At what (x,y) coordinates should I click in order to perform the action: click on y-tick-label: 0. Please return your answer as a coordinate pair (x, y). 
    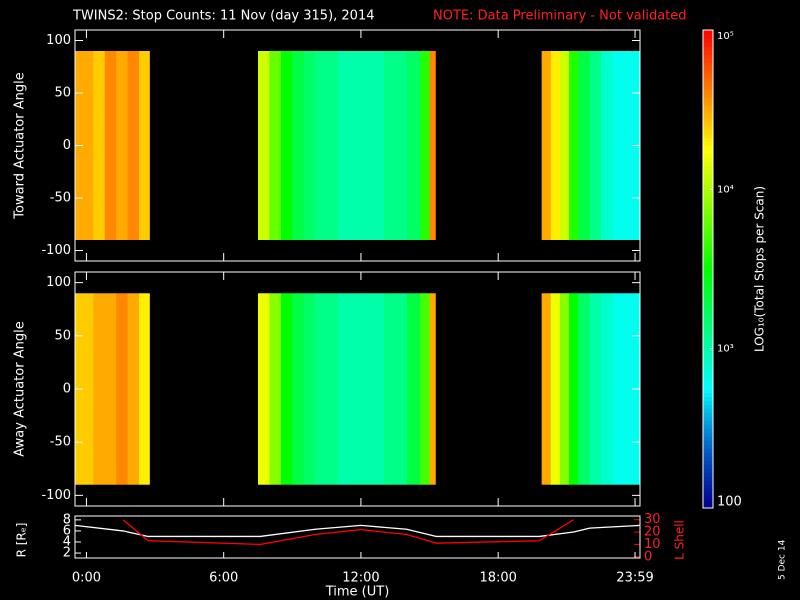
    Looking at the image, I should click on (67, 389).